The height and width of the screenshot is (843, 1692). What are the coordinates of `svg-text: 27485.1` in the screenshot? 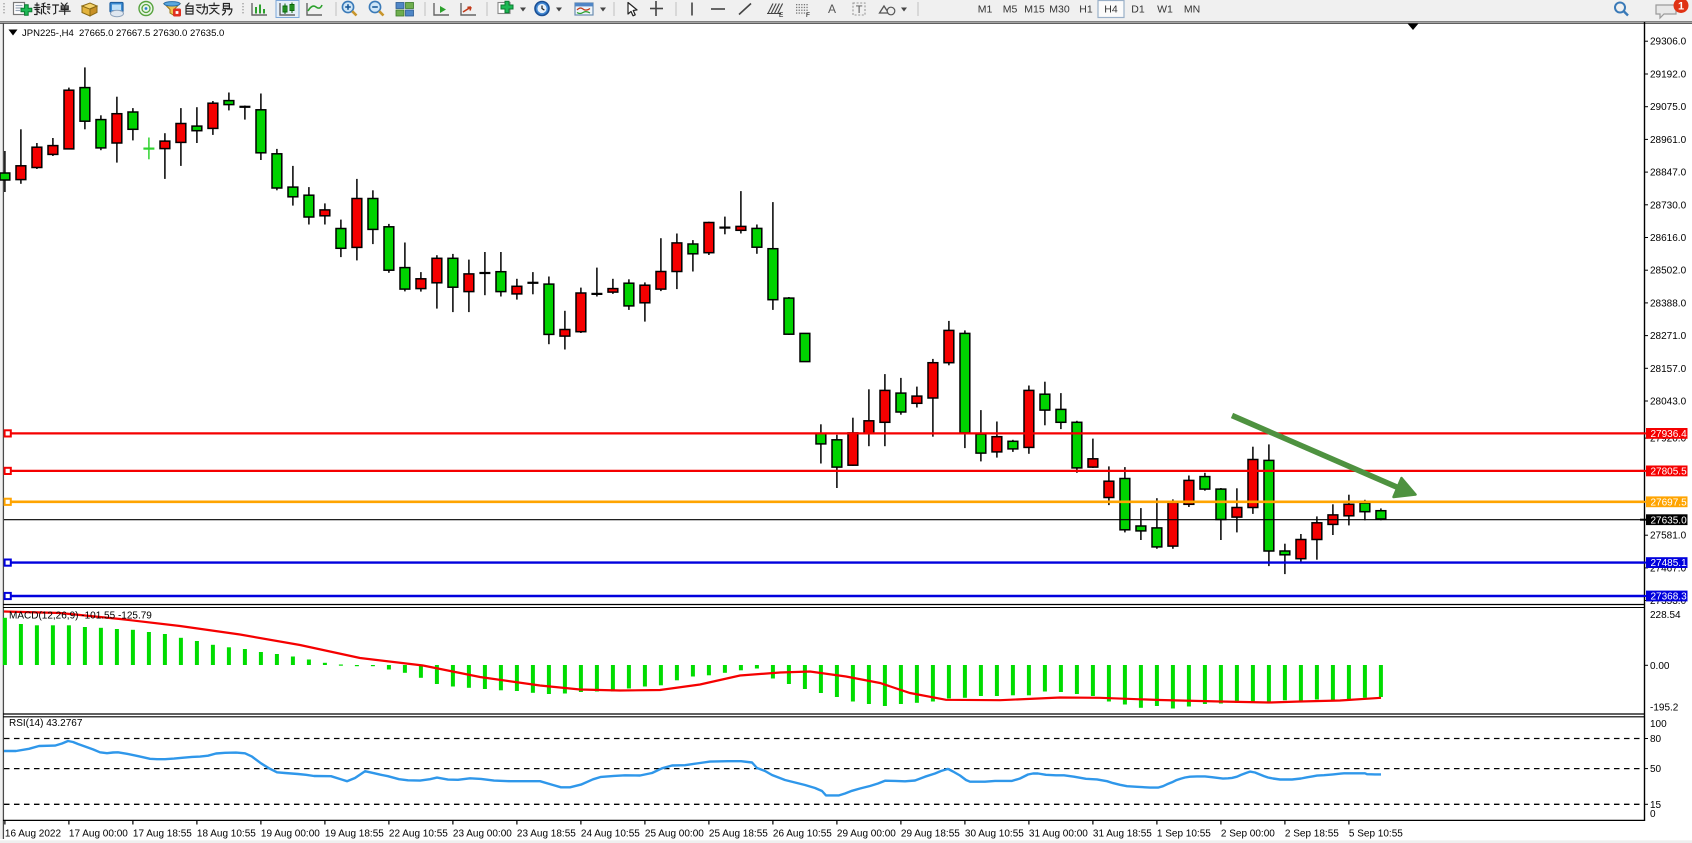 It's located at (1669, 563).